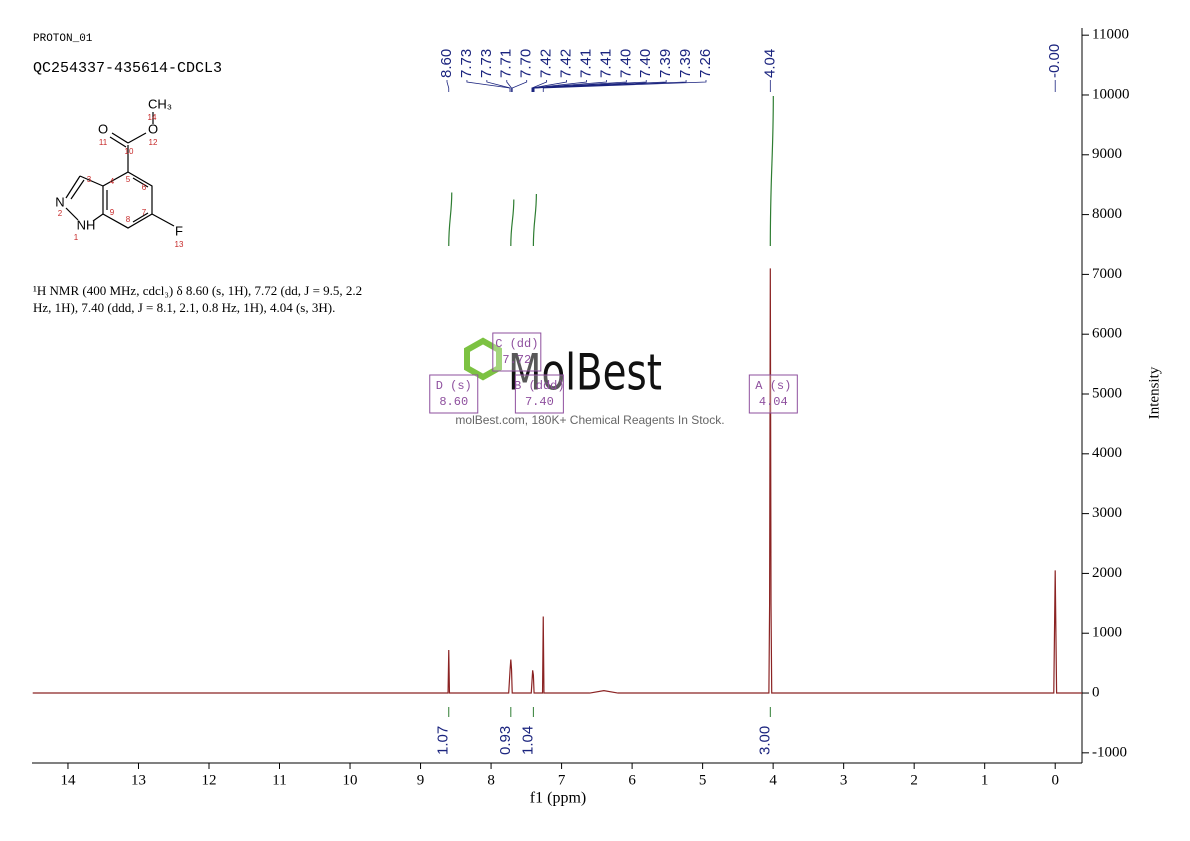 The width and height of the screenshot is (1190, 841). I want to click on x-axis-label: f1 (ppm), so click(558, 798).